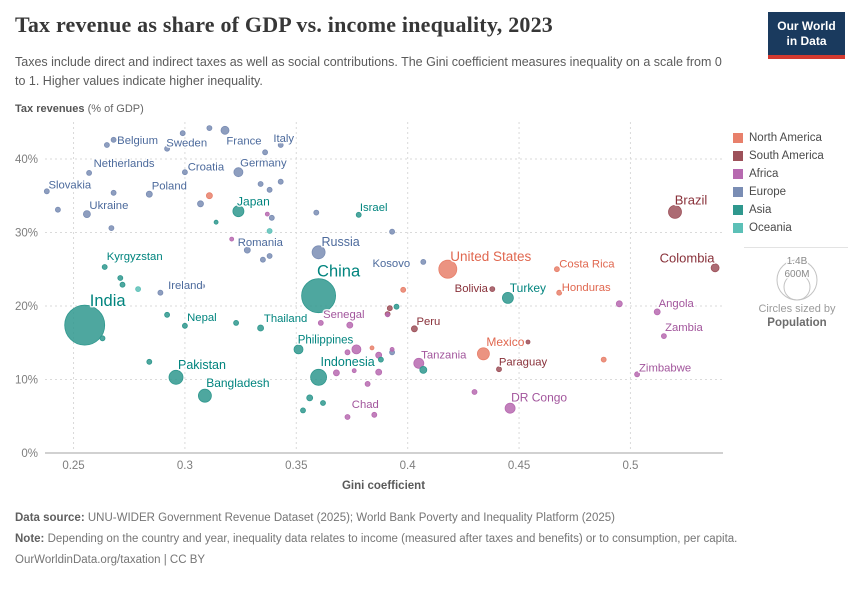 This screenshot has height=600, width=850. What do you see at coordinates (778, 210) in the screenshot?
I see `legend-item-asia: Asia` at bounding box center [778, 210].